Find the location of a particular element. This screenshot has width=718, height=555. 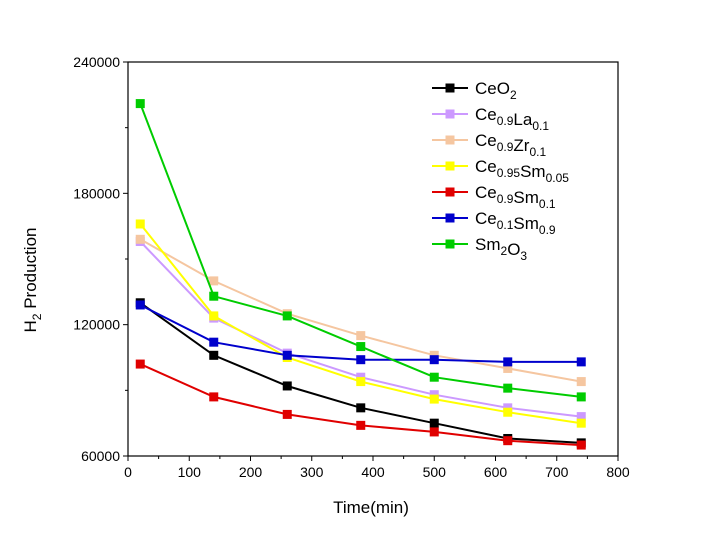

x-tick-label: 700 is located at coordinates (557, 472).